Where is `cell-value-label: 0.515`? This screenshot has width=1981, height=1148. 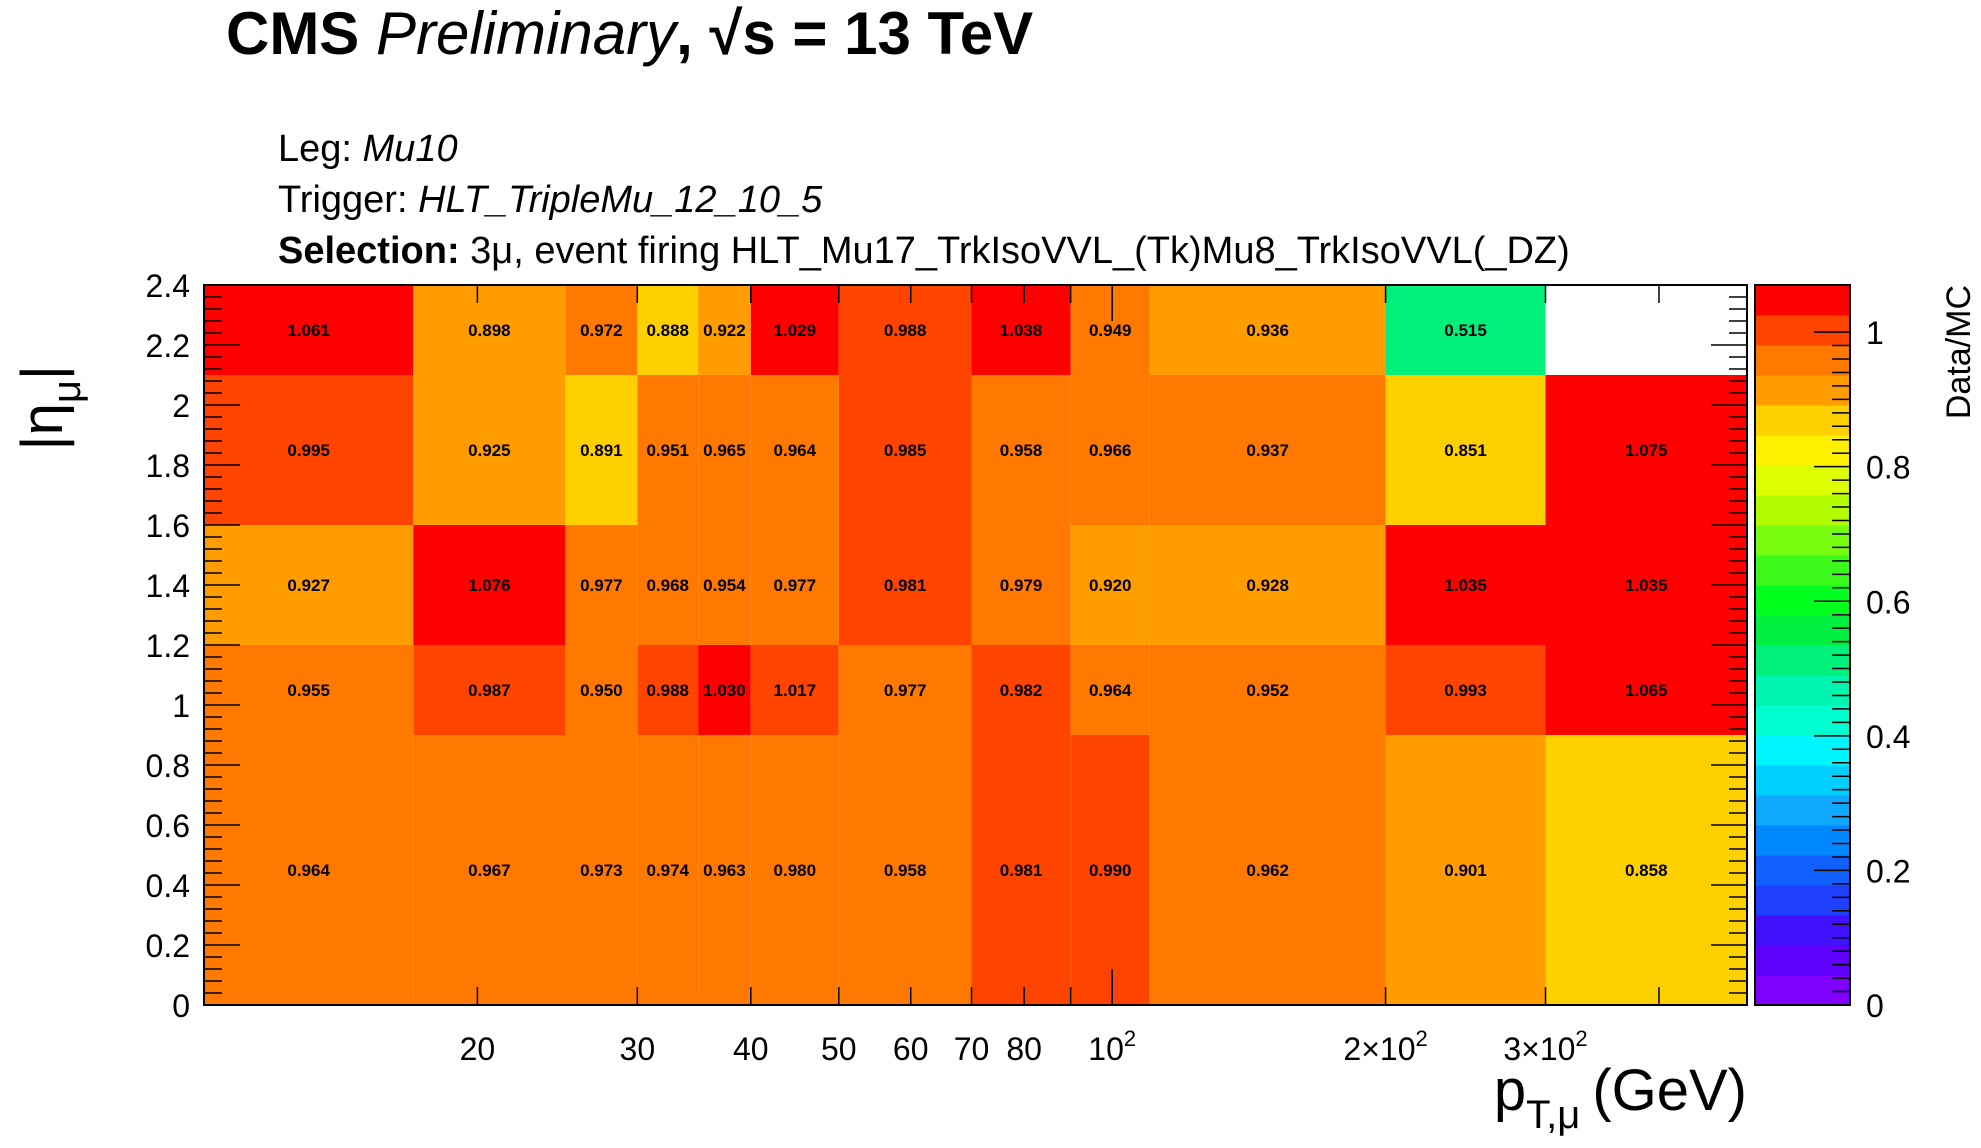
cell-value-label: 0.515 is located at coordinates (1465, 330).